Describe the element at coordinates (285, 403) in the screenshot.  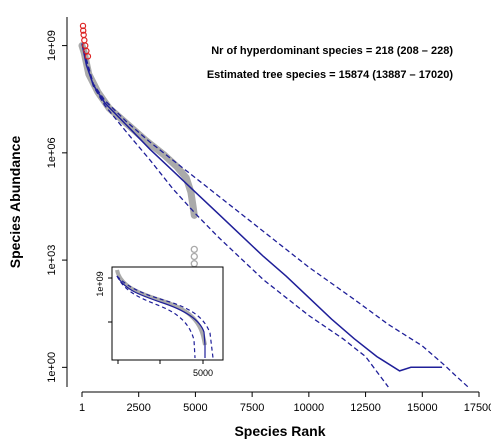
I see `x-ticks: 125005000750010000125001500017500` at that location.